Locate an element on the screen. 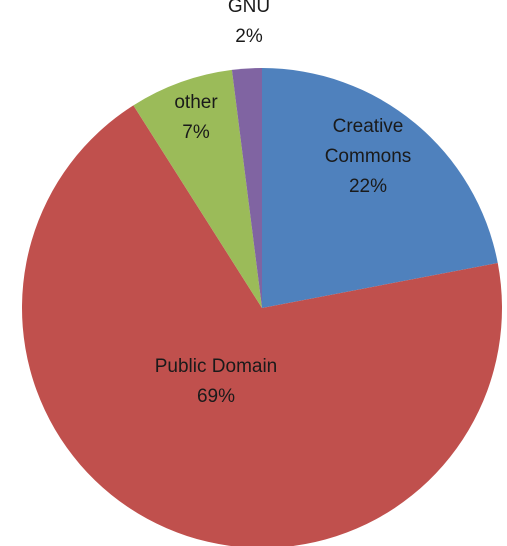 This screenshot has height=546, width=507. pie-slice-other is located at coordinates (197, 188).